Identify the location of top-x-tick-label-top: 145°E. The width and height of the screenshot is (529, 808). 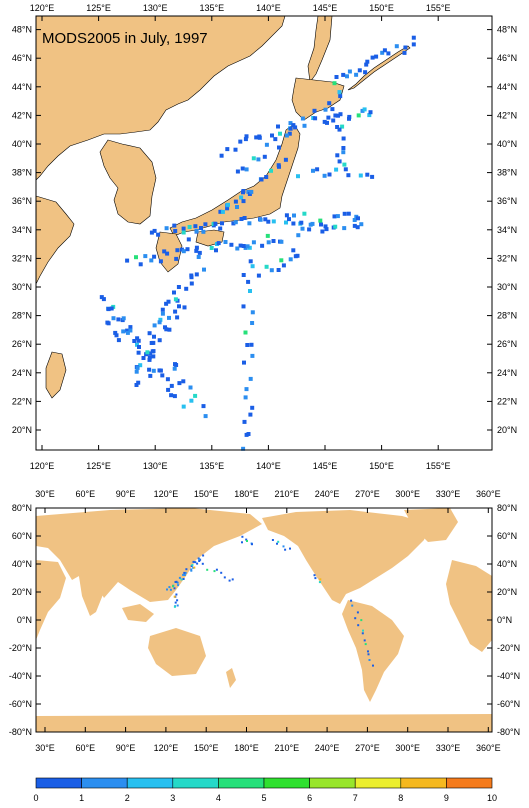
(325, 8).